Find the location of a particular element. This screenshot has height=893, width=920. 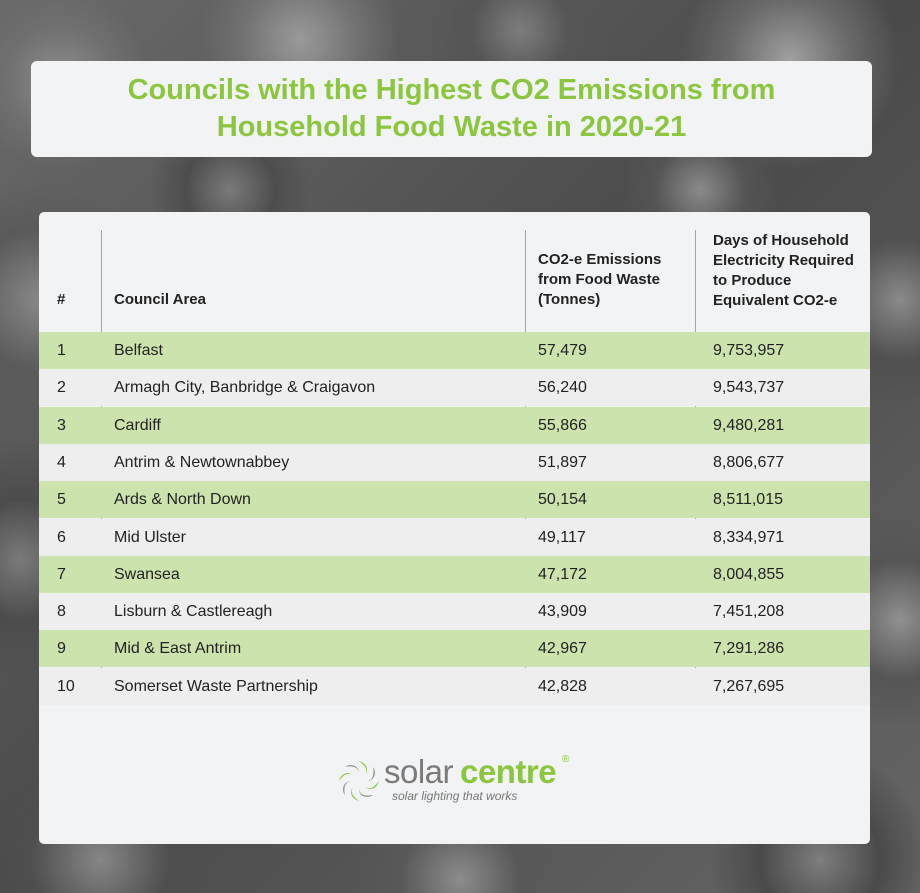

emissions-cell: 42,967 is located at coordinates (562, 649).